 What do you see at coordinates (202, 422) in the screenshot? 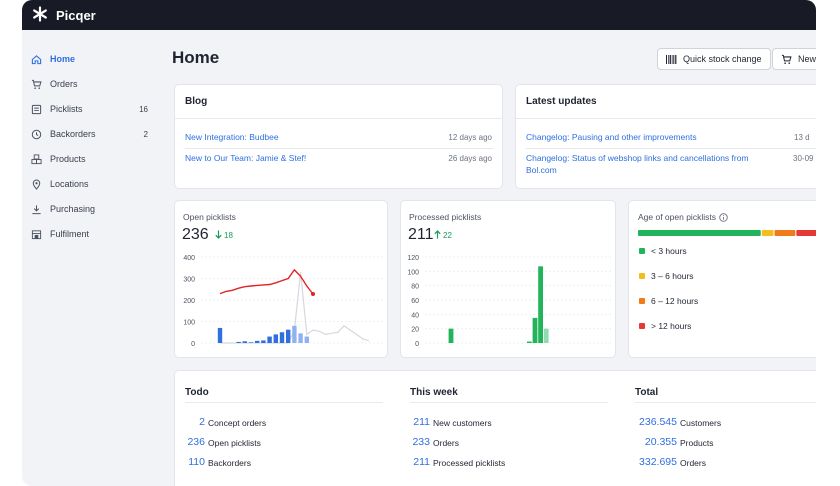
I see `todo-count: 2` at bounding box center [202, 422].